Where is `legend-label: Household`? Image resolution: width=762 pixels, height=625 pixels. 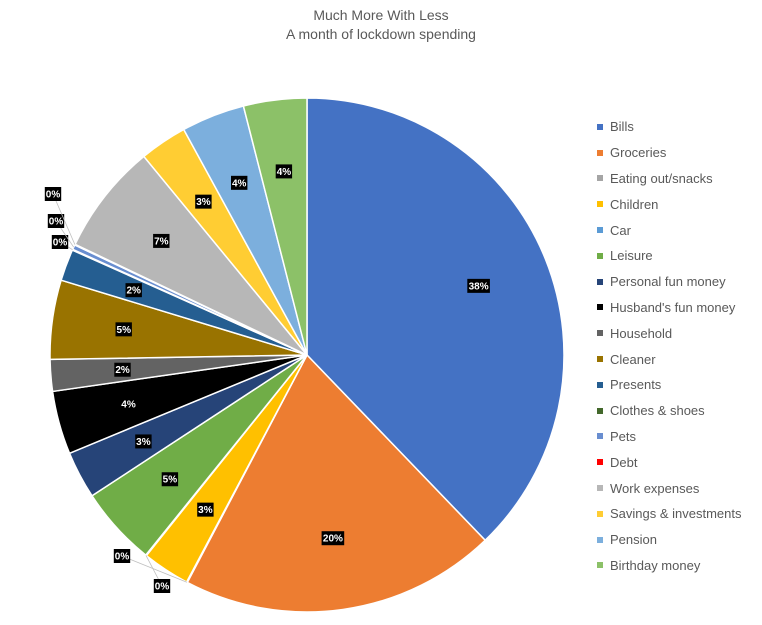 legend-label: Household is located at coordinates (641, 333).